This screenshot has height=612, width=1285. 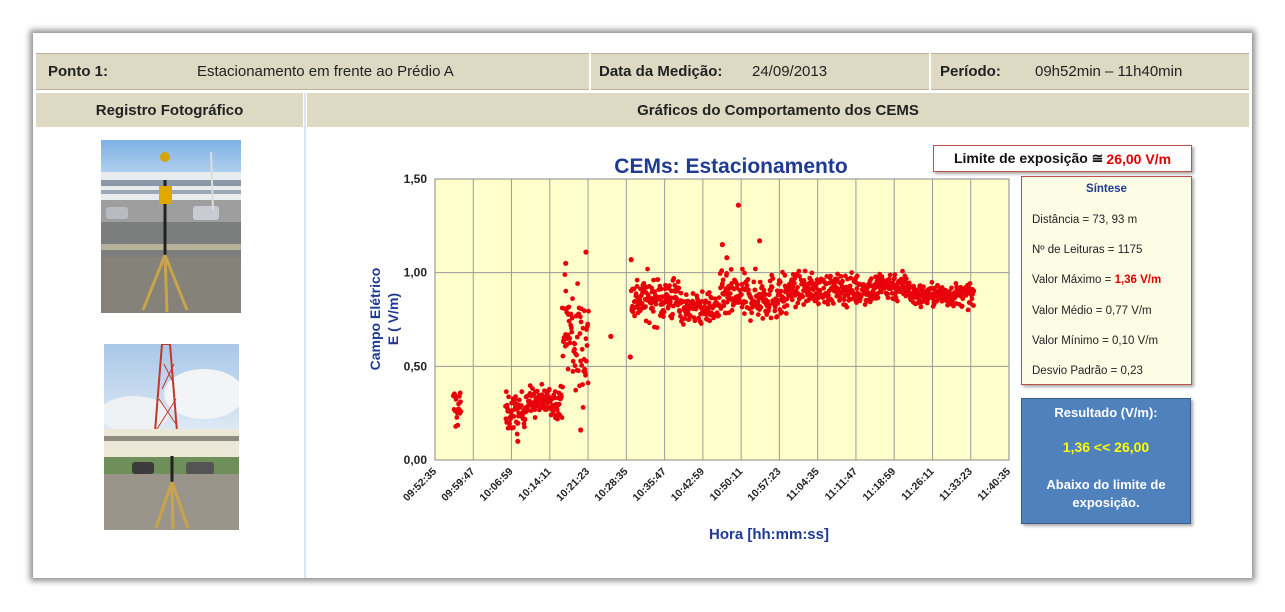 What do you see at coordinates (778, 110) in the screenshot?
I see `graficos-header: Gráficos do Comportamento dos CEMS` at bounding box center [778, 110].